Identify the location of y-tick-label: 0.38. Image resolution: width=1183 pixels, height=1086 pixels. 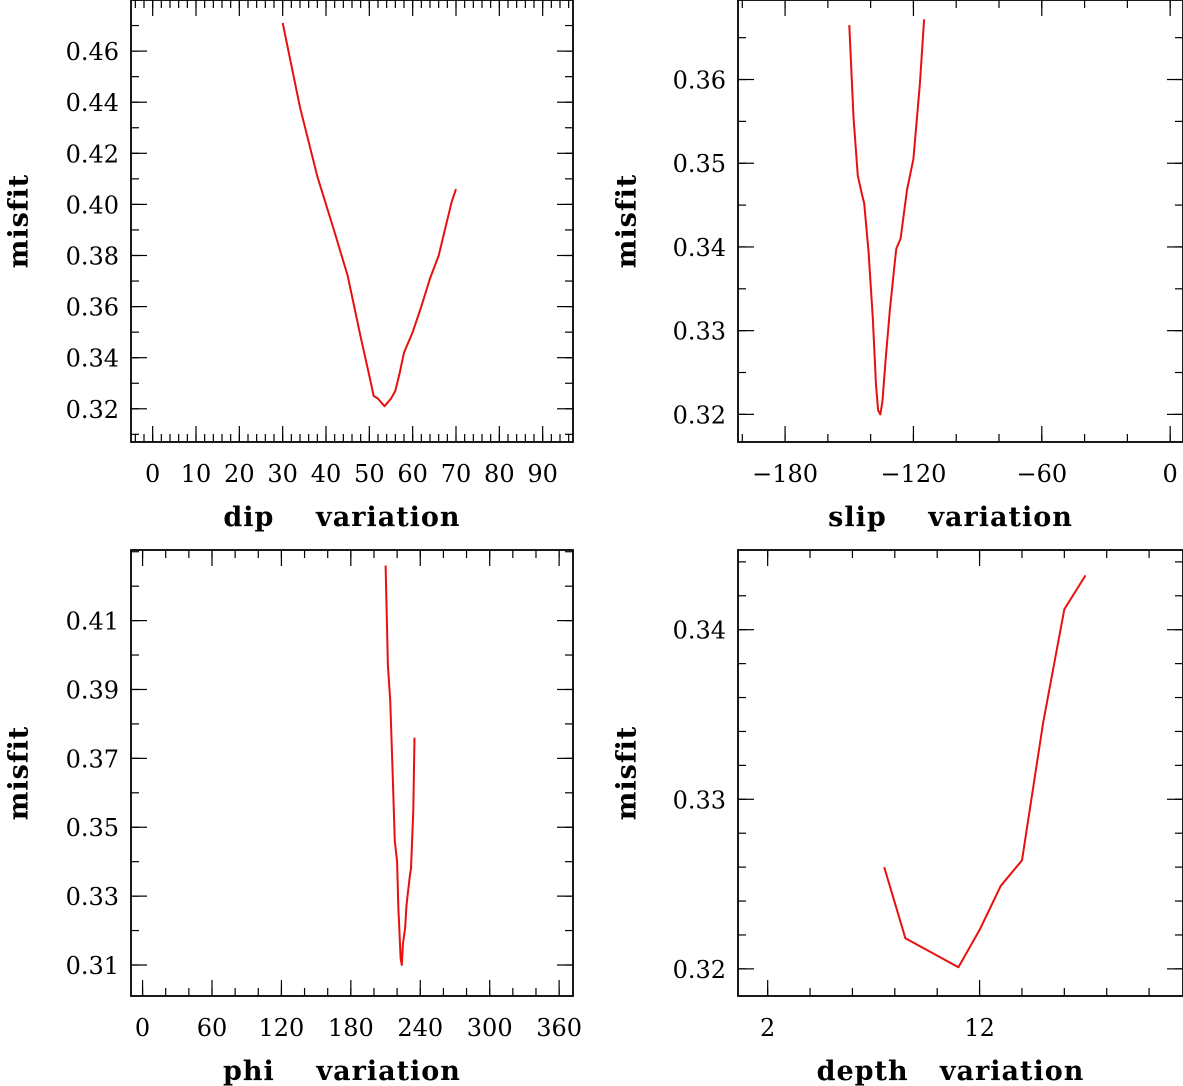
(92, 256).